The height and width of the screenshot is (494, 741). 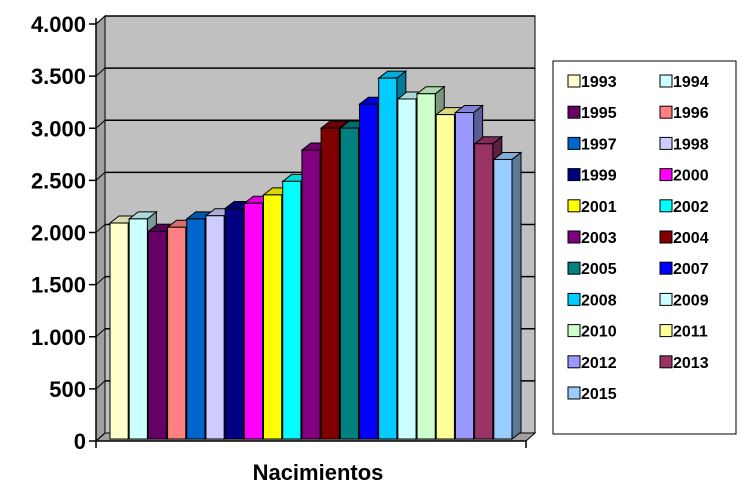 I want to click on bar-side, so click(x=516, y=296).